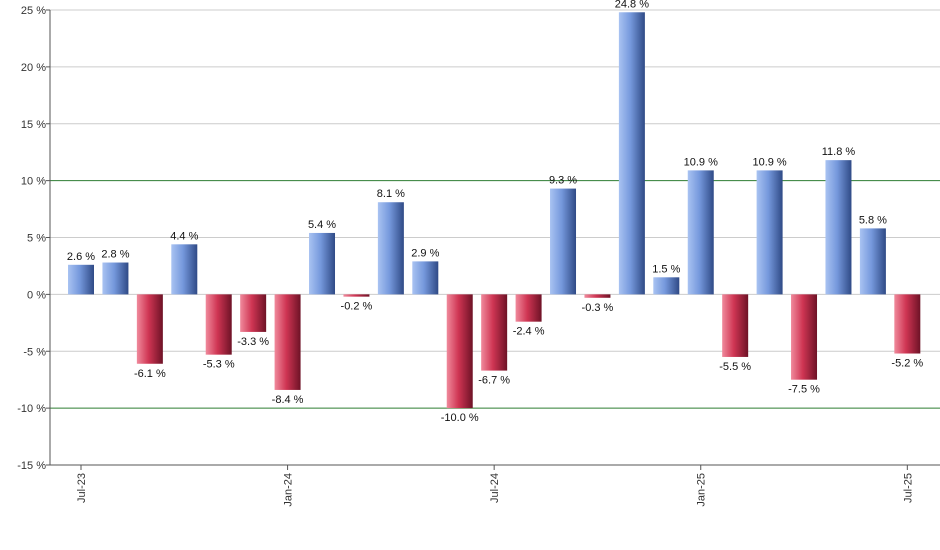 The image size is (940, 550). I want to click on data-label: -0.2 %, so click(357, 307).